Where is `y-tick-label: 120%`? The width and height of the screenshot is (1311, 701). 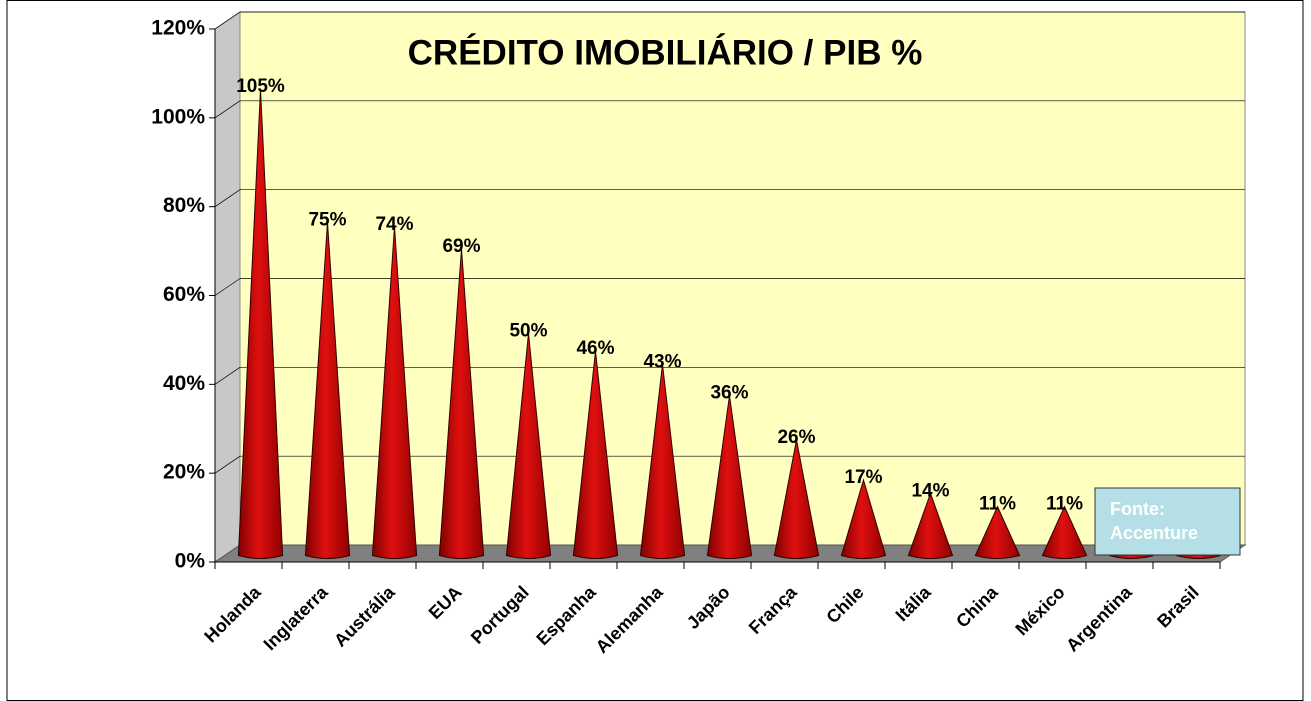 y-tick-label: 120% is located at coordinates (178, 28).